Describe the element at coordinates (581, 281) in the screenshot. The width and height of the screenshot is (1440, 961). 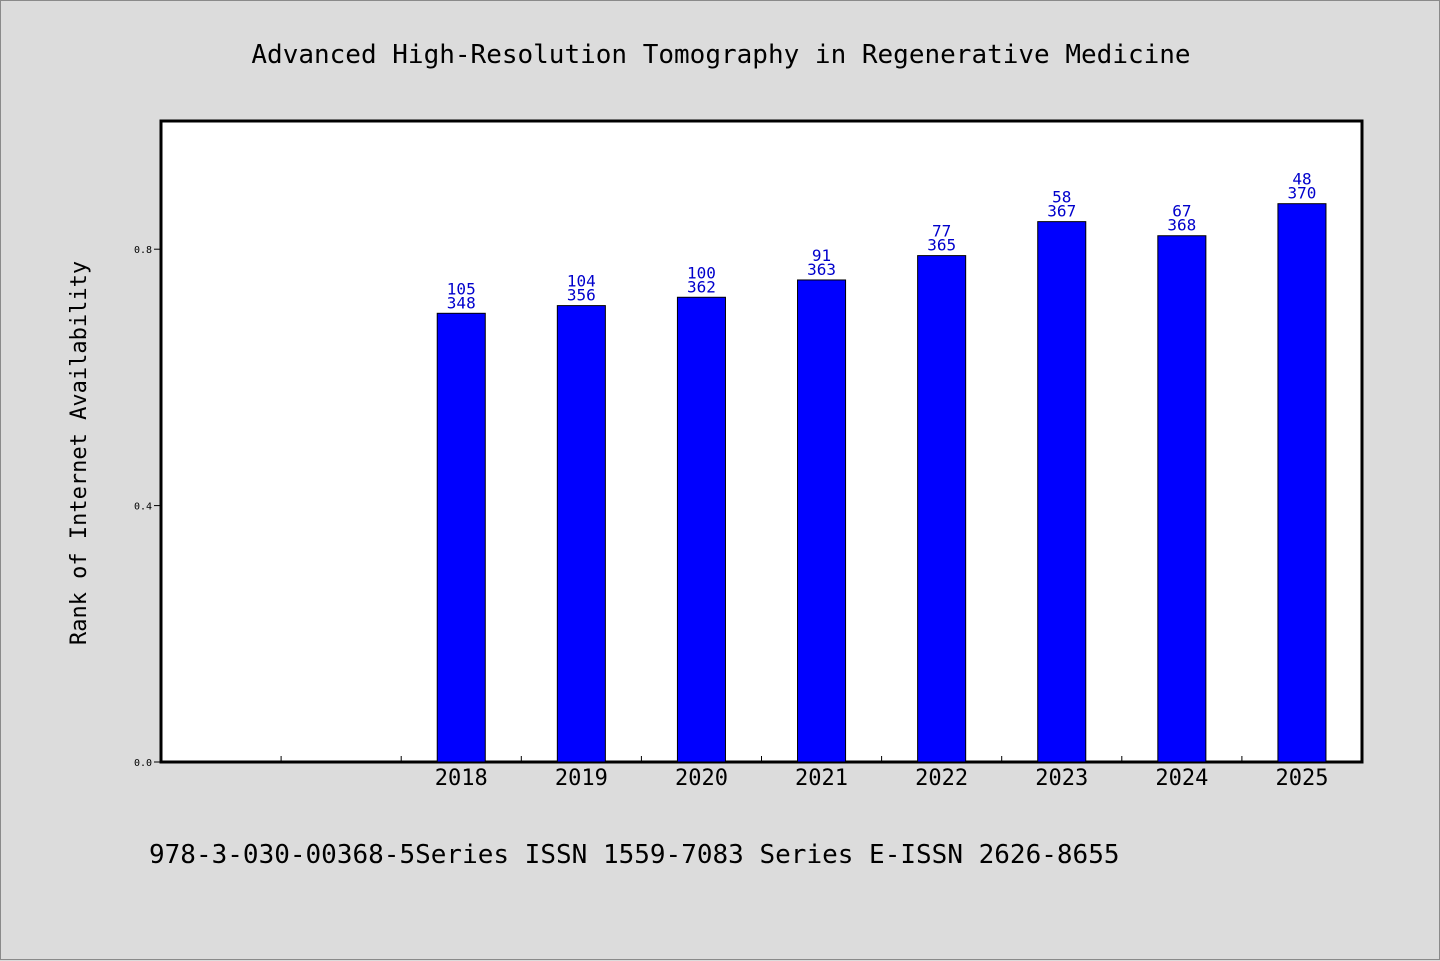
I see `bar-label-top: 104` at that location.